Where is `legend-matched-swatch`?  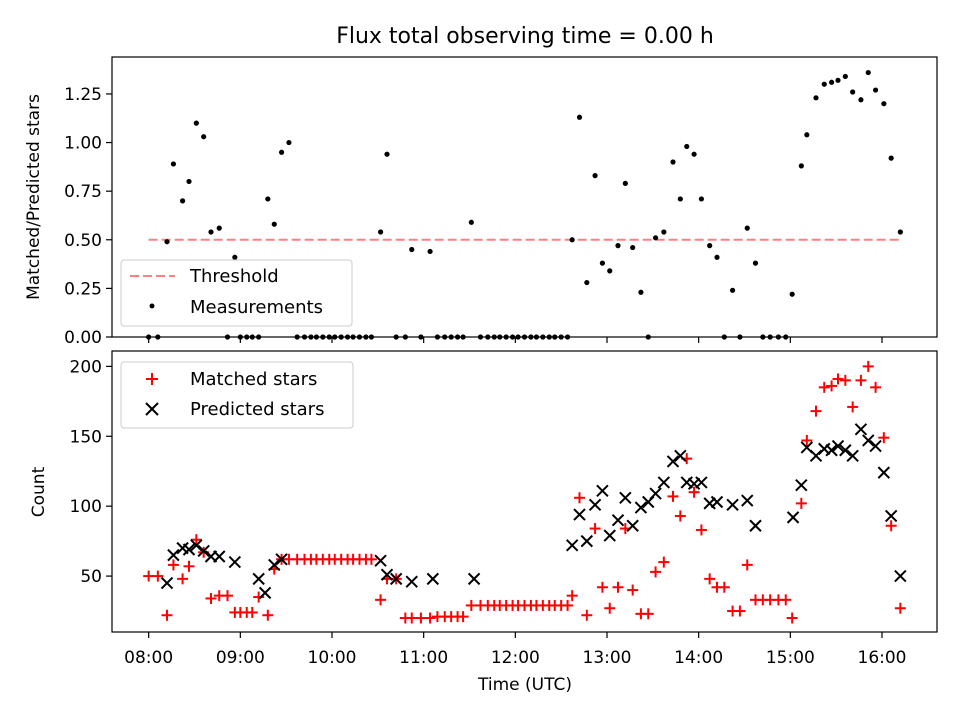 legend-matched-swatch is located at coordinates (152, 379).